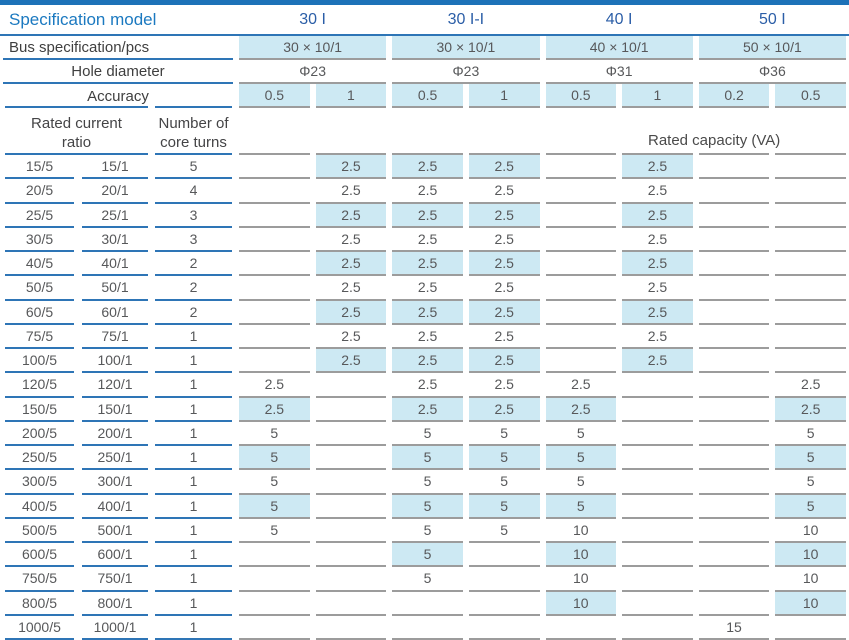 The height and width of the screenshot is (640, 849). I want to click on model-headers: 30 I 30 I-I 40 I 50 I, so click(542, 19).